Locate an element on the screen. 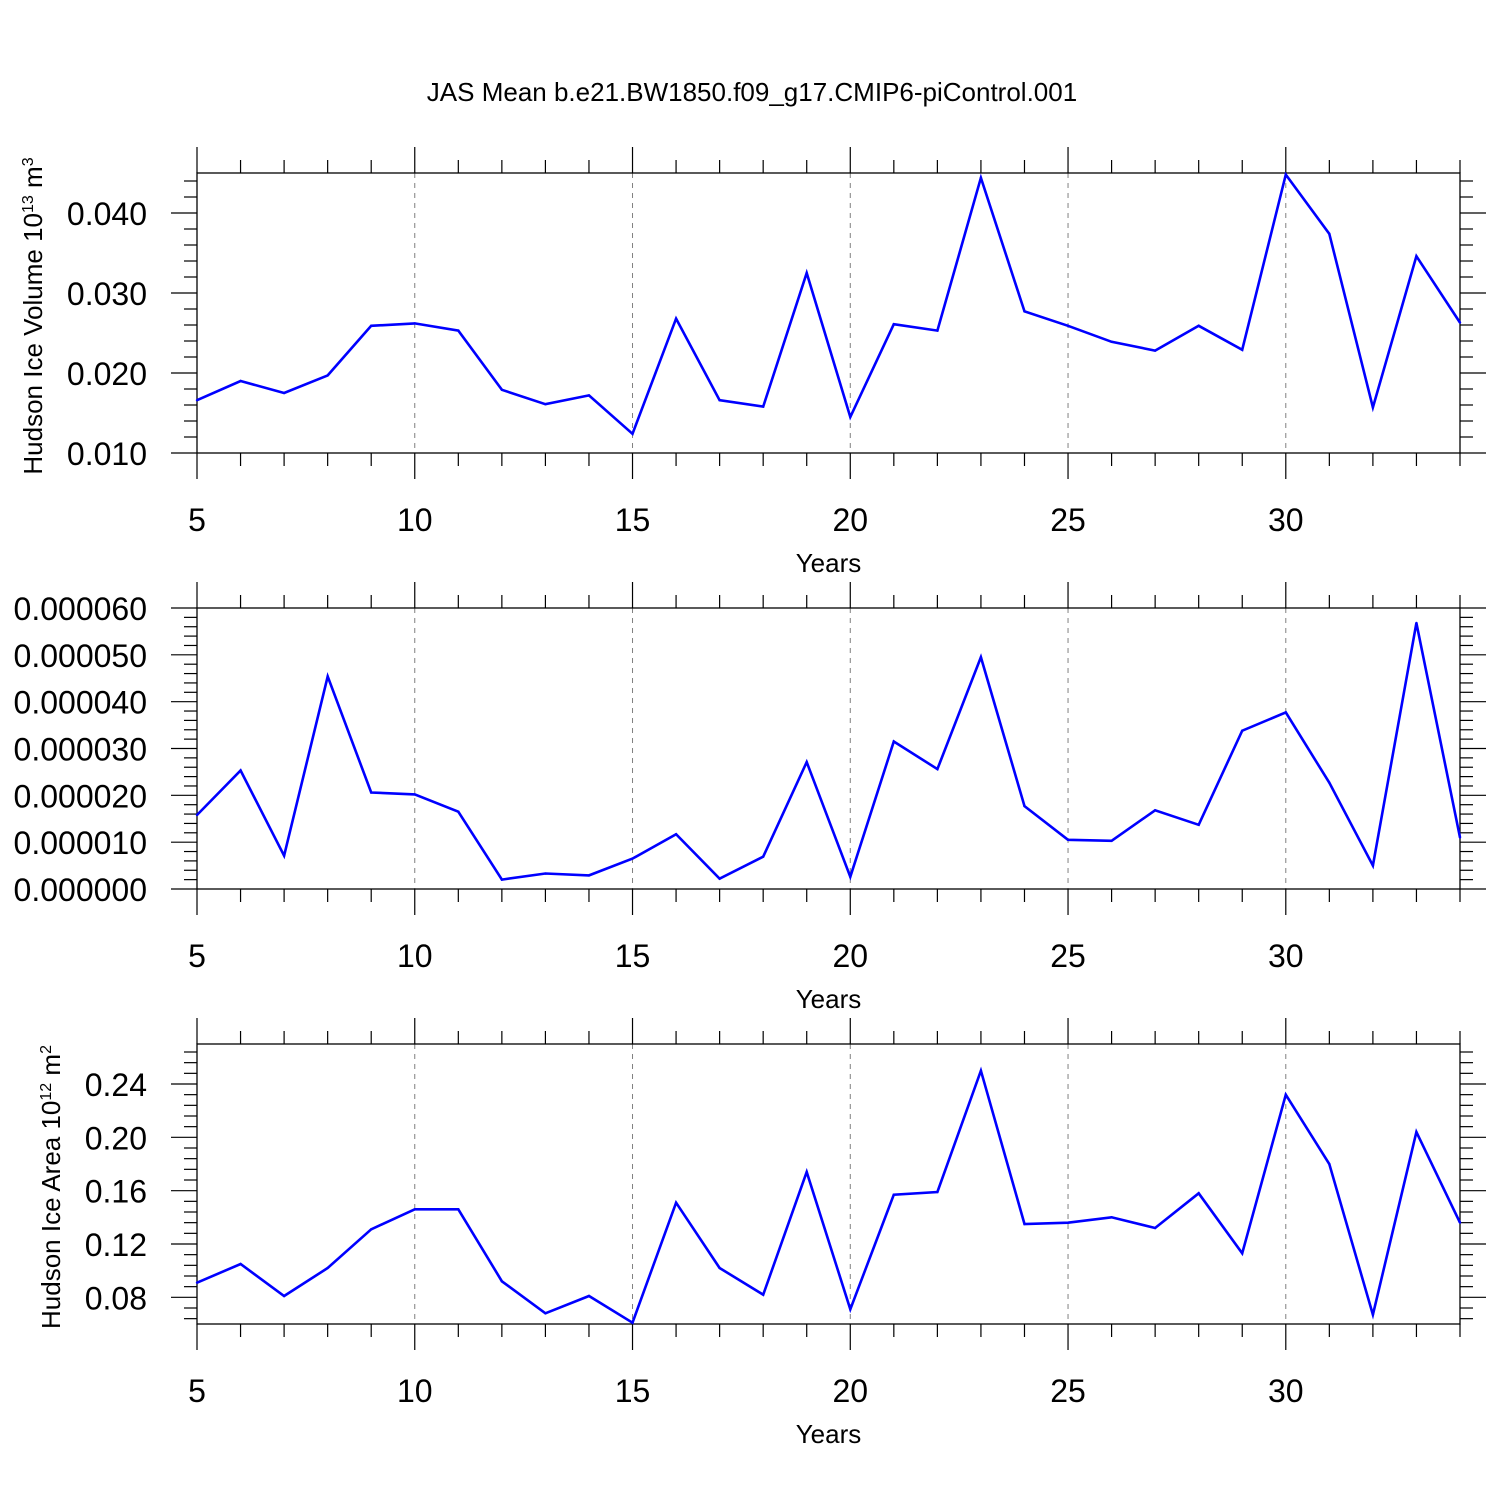 Image resolution: width=1500 pixels, height=1500 pixels. y-tick-label: 0.040 is located at coordinates (107, 214).